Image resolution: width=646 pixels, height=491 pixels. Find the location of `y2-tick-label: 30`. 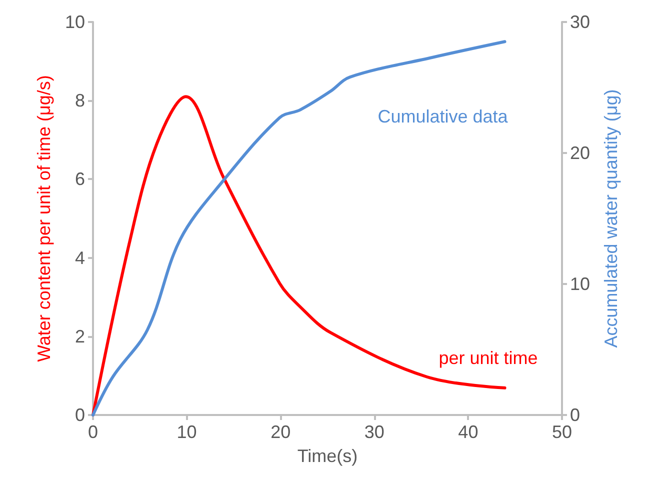

y2-tick-label: 30 is located at coordinates (580, 22).